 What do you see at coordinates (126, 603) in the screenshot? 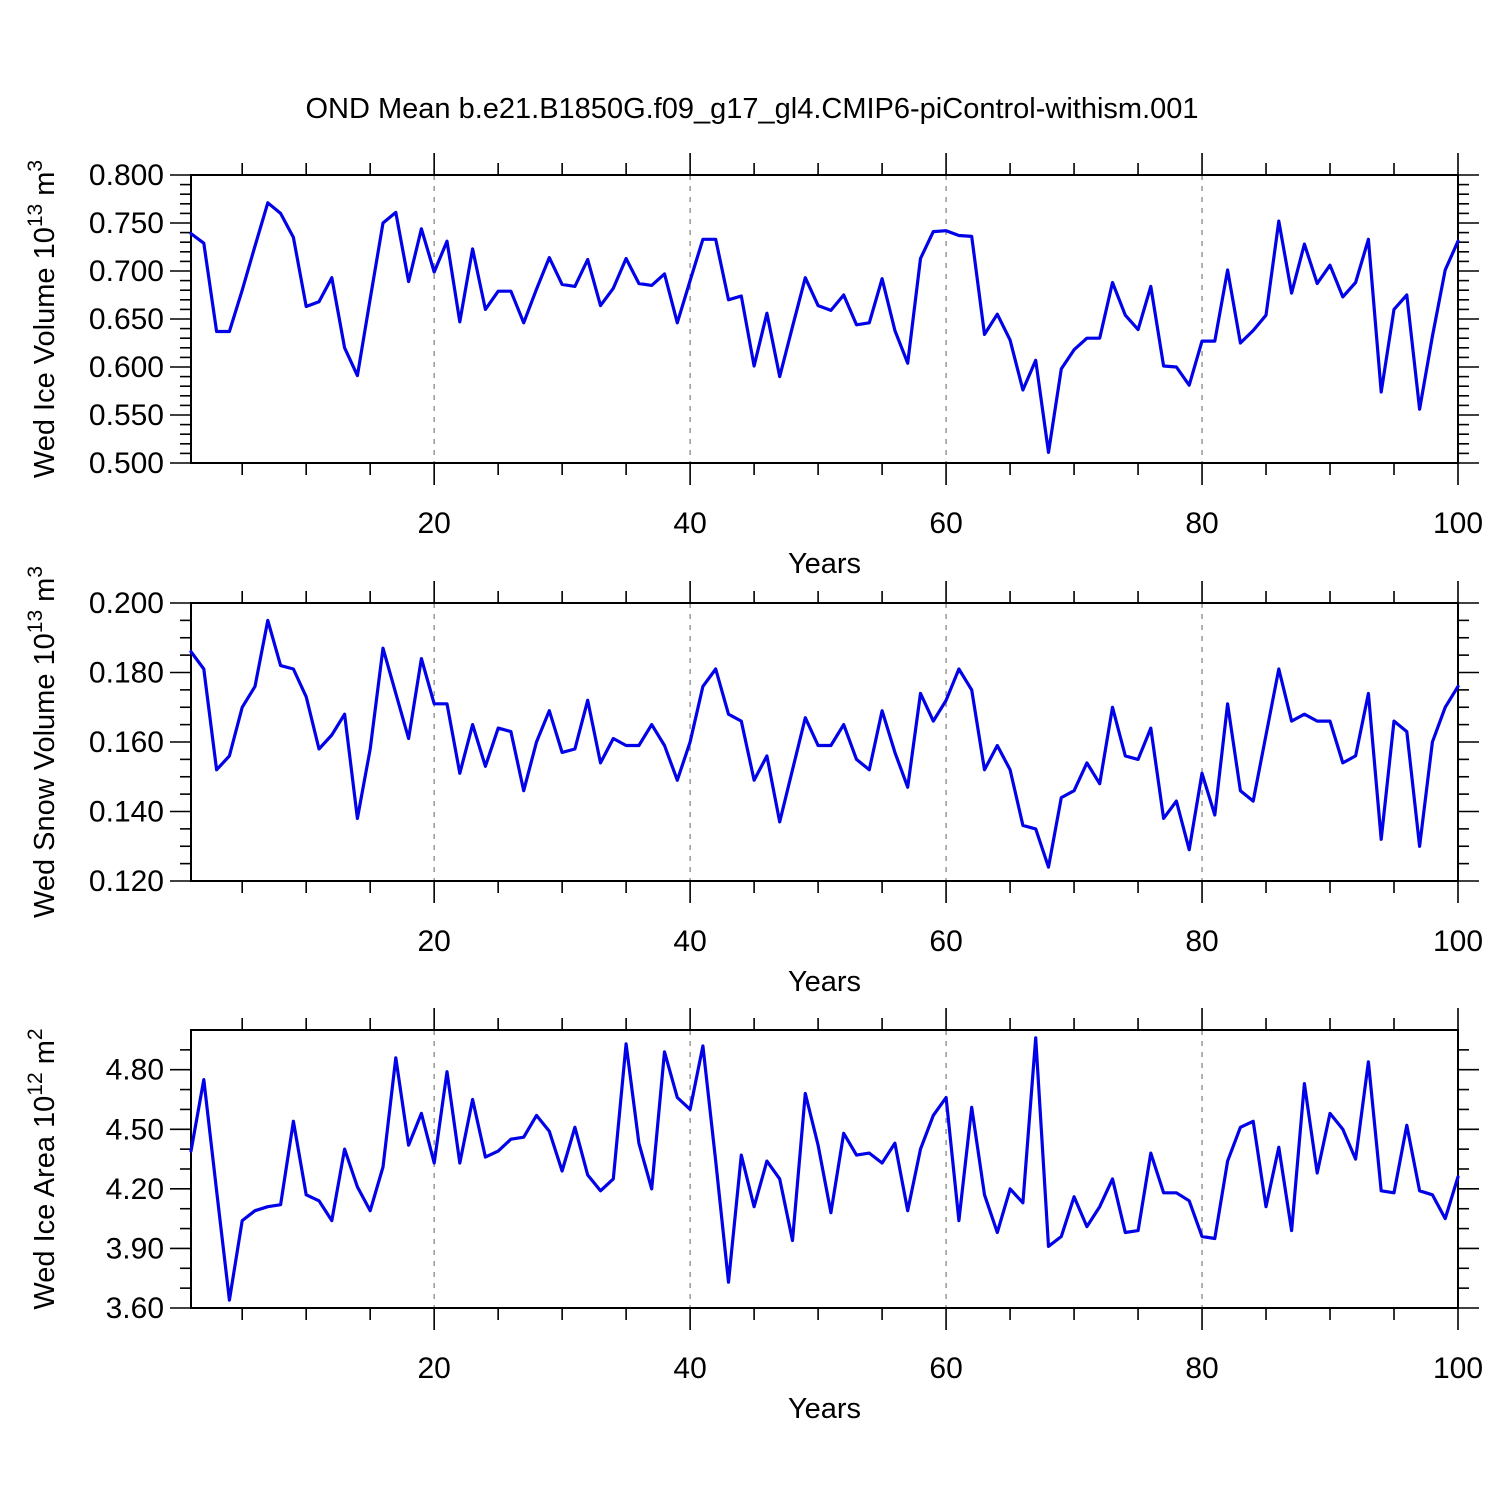
I see `y-tick-label: 0.200` at bounding box center [126, 603].